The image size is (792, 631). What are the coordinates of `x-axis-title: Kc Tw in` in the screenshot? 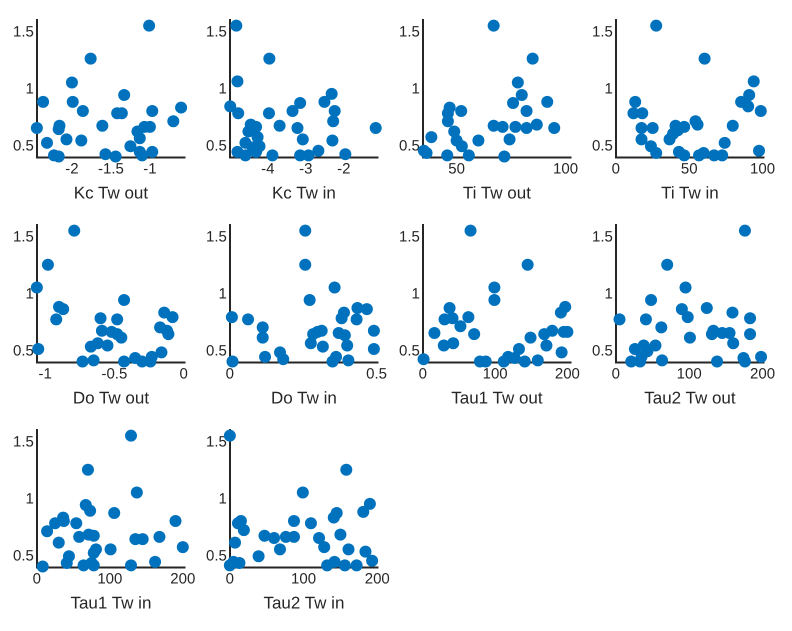 It's located at (304, 192).